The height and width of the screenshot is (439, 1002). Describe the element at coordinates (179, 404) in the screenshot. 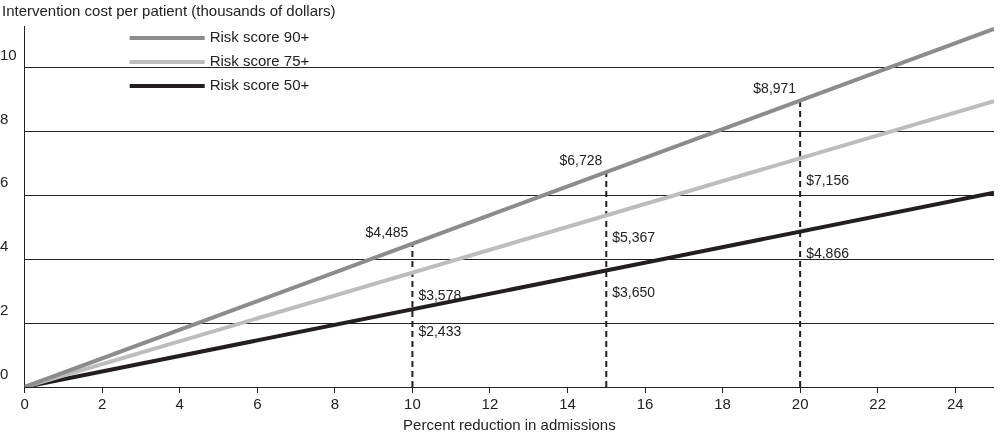

I see `x-tick-label: 4` at that location.